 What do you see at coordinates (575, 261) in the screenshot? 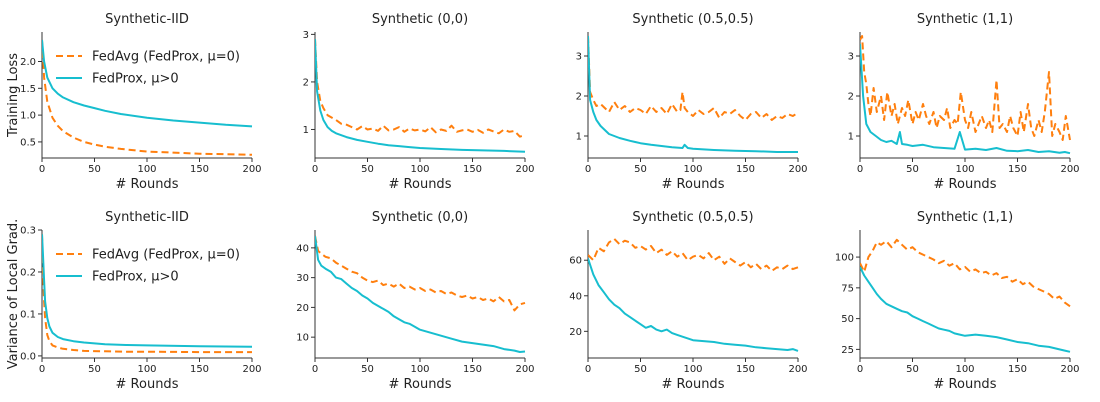
I see `y-tick-label: 60` at bounding box center [575, 261].